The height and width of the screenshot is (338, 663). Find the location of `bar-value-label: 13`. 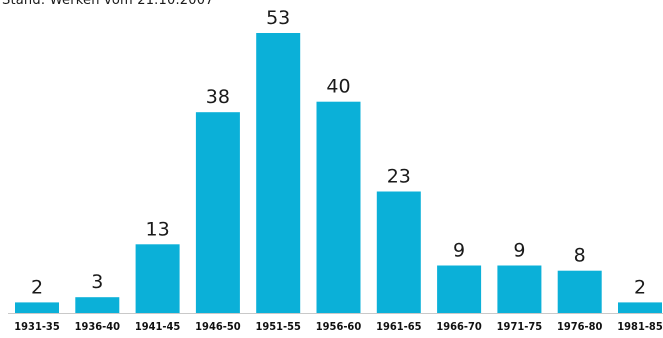

bar-value-label: 13 is located at coordinates (158, 229).